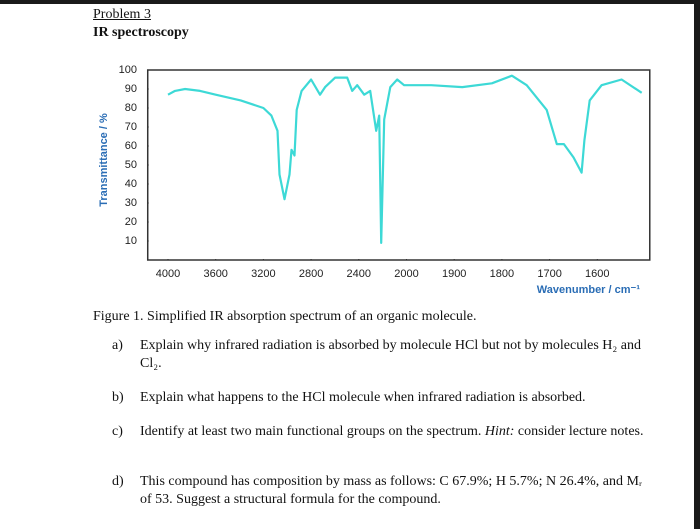 Image resolution: width=700 pixels, height=529 pixels. I want to click on y-tick-label: 40, so click(131, 184).